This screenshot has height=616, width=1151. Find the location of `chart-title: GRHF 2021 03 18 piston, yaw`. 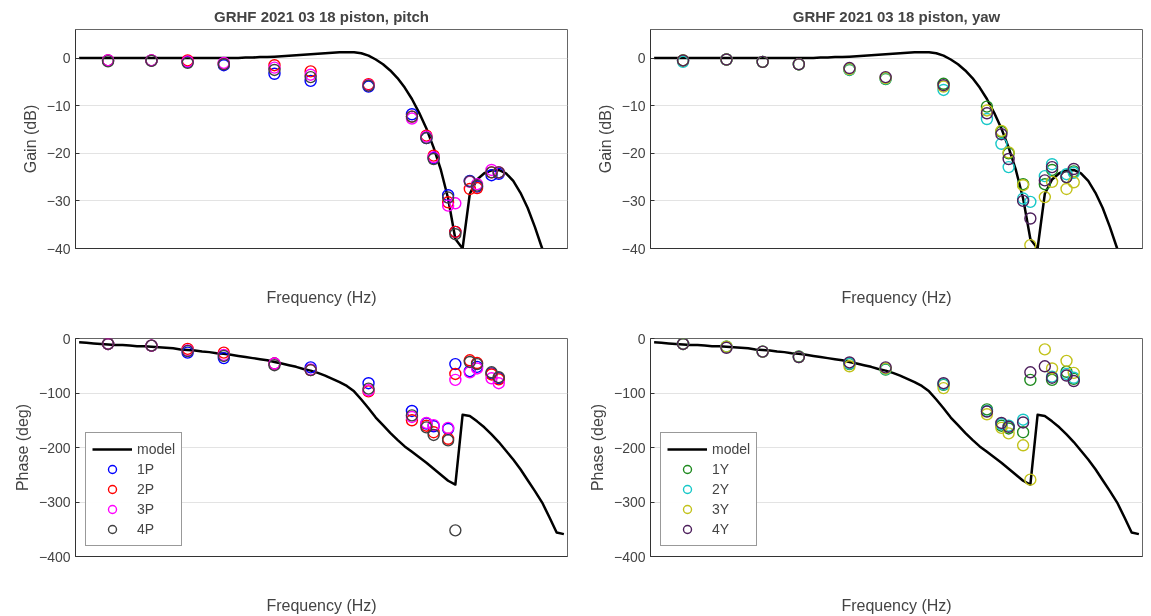

chart-title: GRHF 2021 03 18 piston, yaw is located at coordinates (896, 16).